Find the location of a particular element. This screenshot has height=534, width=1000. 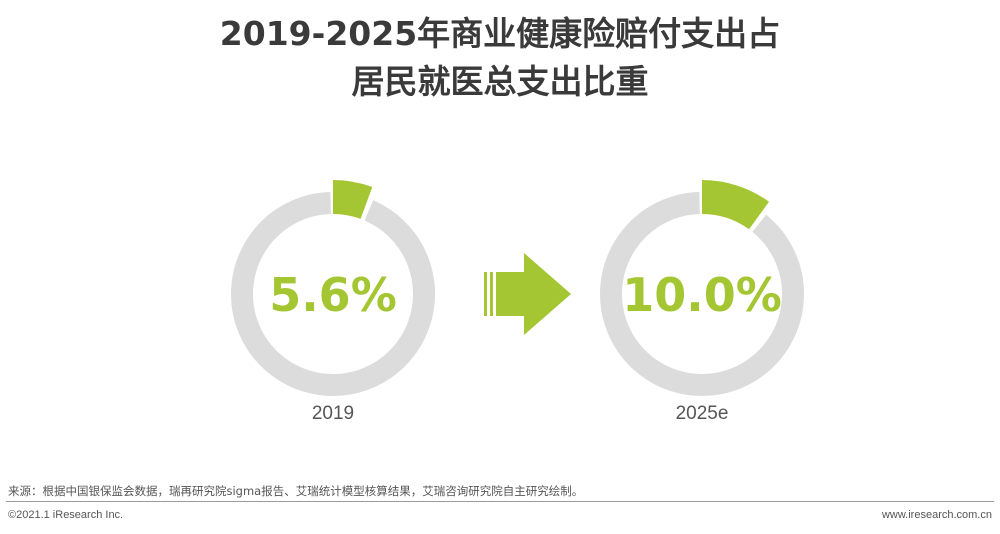

donut-value-label-2019: 5.6% is located at coordinates (333, 295).